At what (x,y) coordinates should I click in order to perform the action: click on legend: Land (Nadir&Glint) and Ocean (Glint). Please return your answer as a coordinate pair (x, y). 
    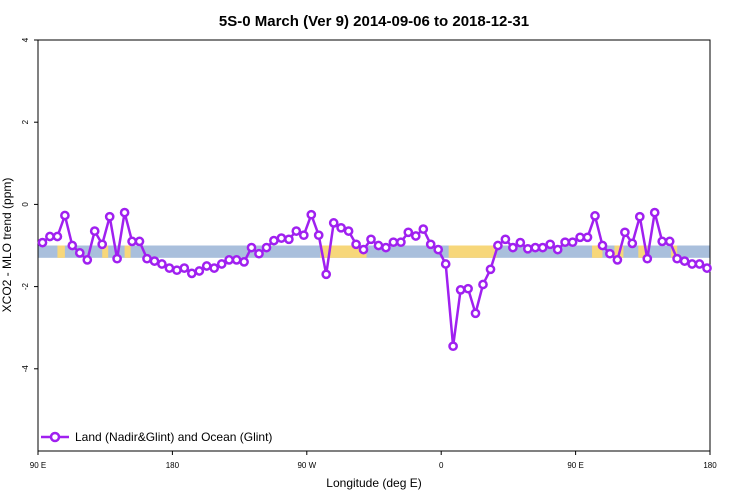
    Looking at the image, I should click on (156, 437).